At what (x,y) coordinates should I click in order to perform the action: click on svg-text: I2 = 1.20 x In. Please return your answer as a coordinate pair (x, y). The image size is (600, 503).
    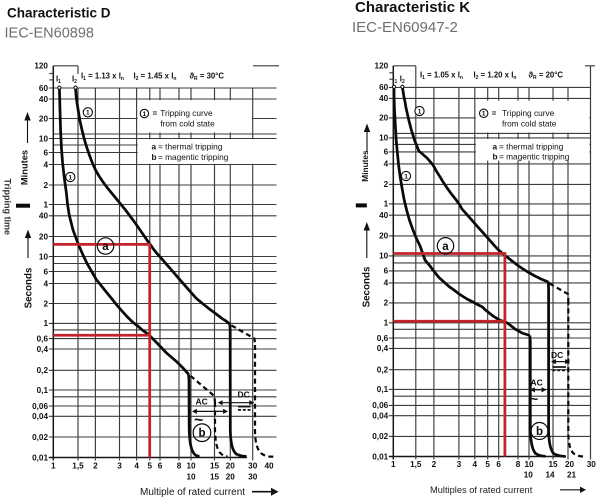
    Looking at the image, I should click on (495, 76).